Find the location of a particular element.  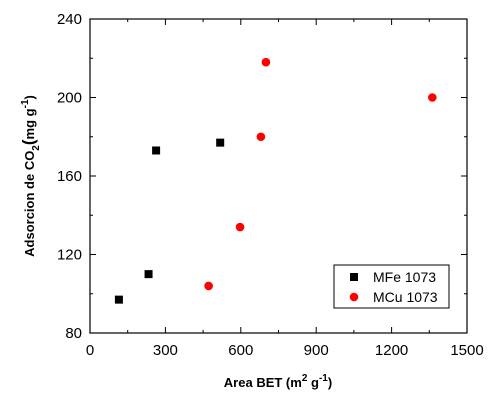

x-axis-title-sup: 2 is located at coordinates (305, 378).